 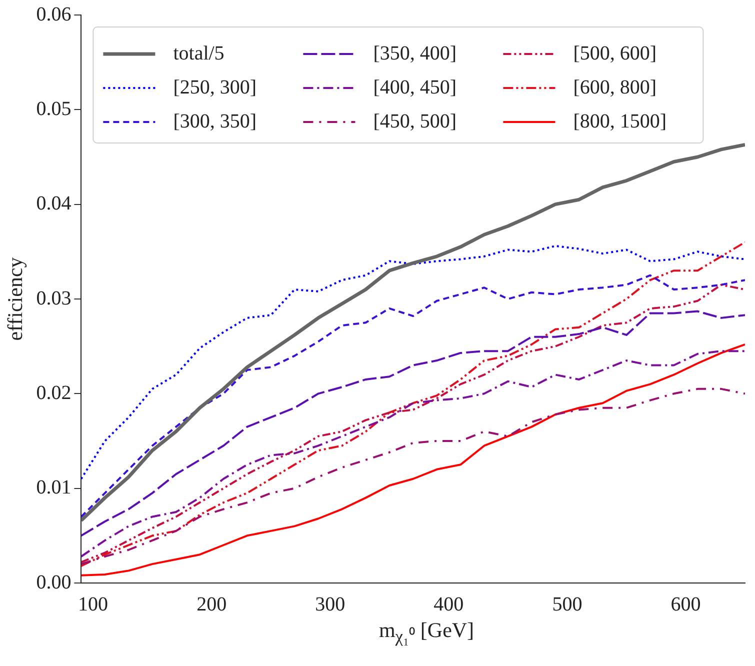 What do you see at coordinates (54, 14) in the screenshot?
I see `y-tick-label: 0.06` at bounding box center [54, 14].